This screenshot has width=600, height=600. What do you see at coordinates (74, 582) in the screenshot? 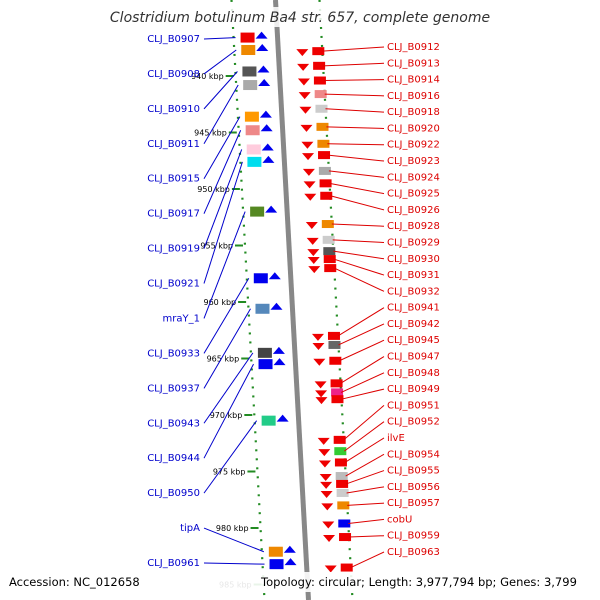
I see `accession-label: Accession: NC_012658` at bounding box center [74, 582].